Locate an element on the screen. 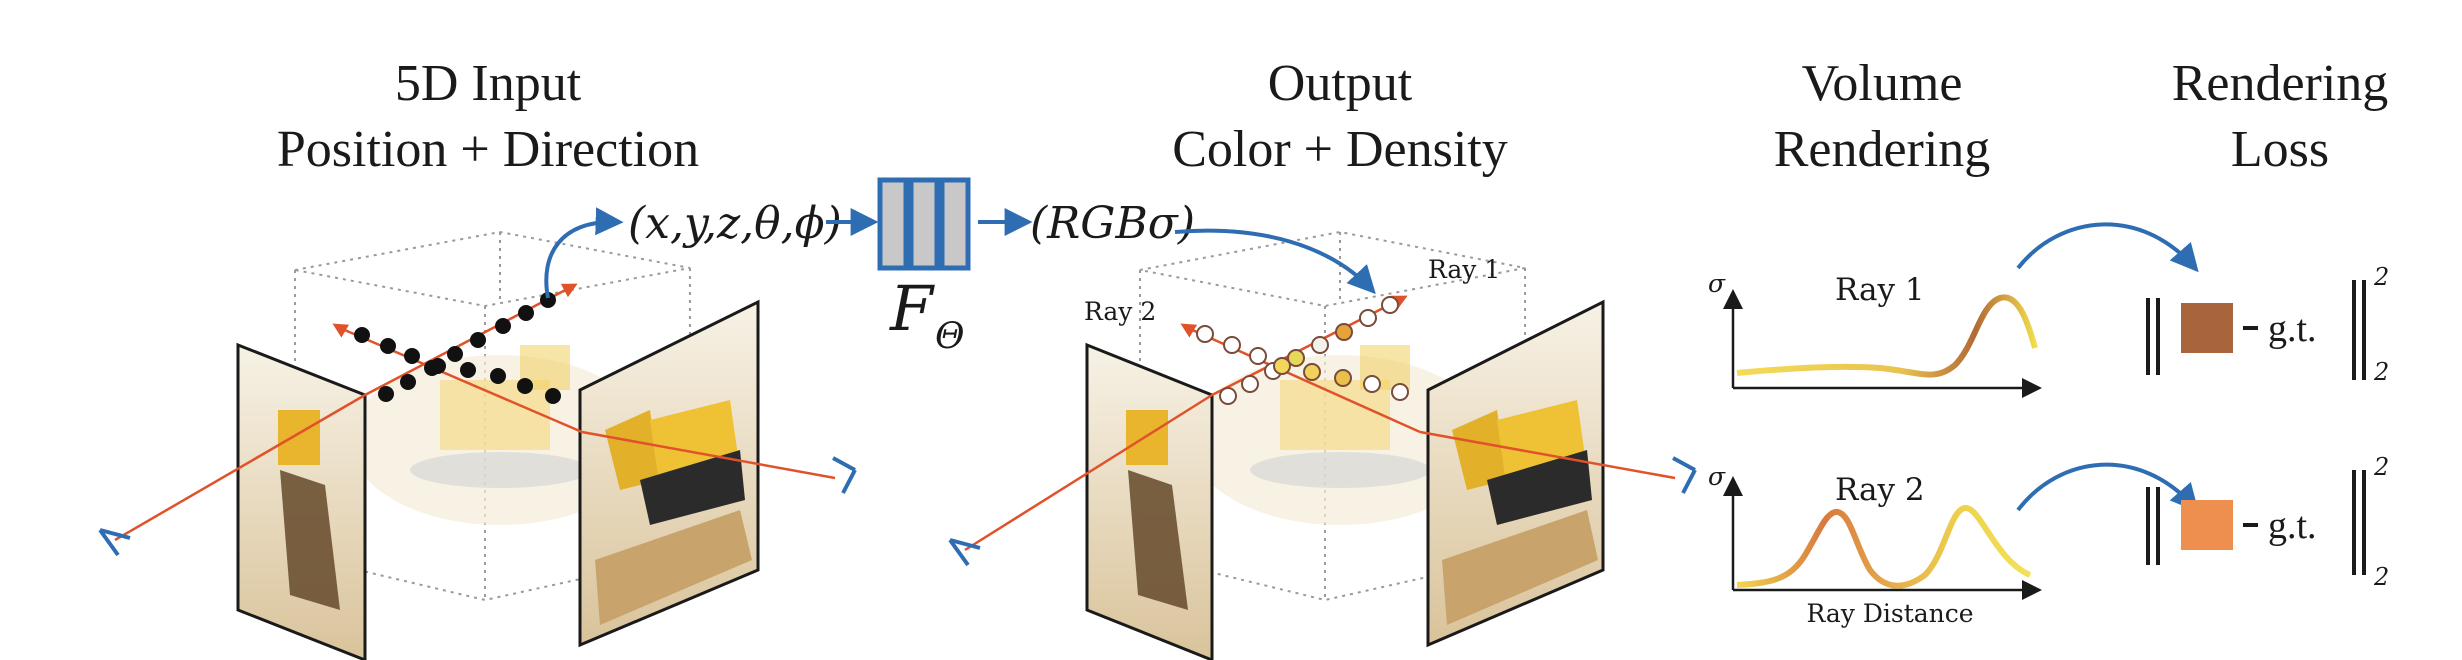  loss-terms: g.t. 2 2 g.t. 2 2 is located at coordinates (2202, 406).